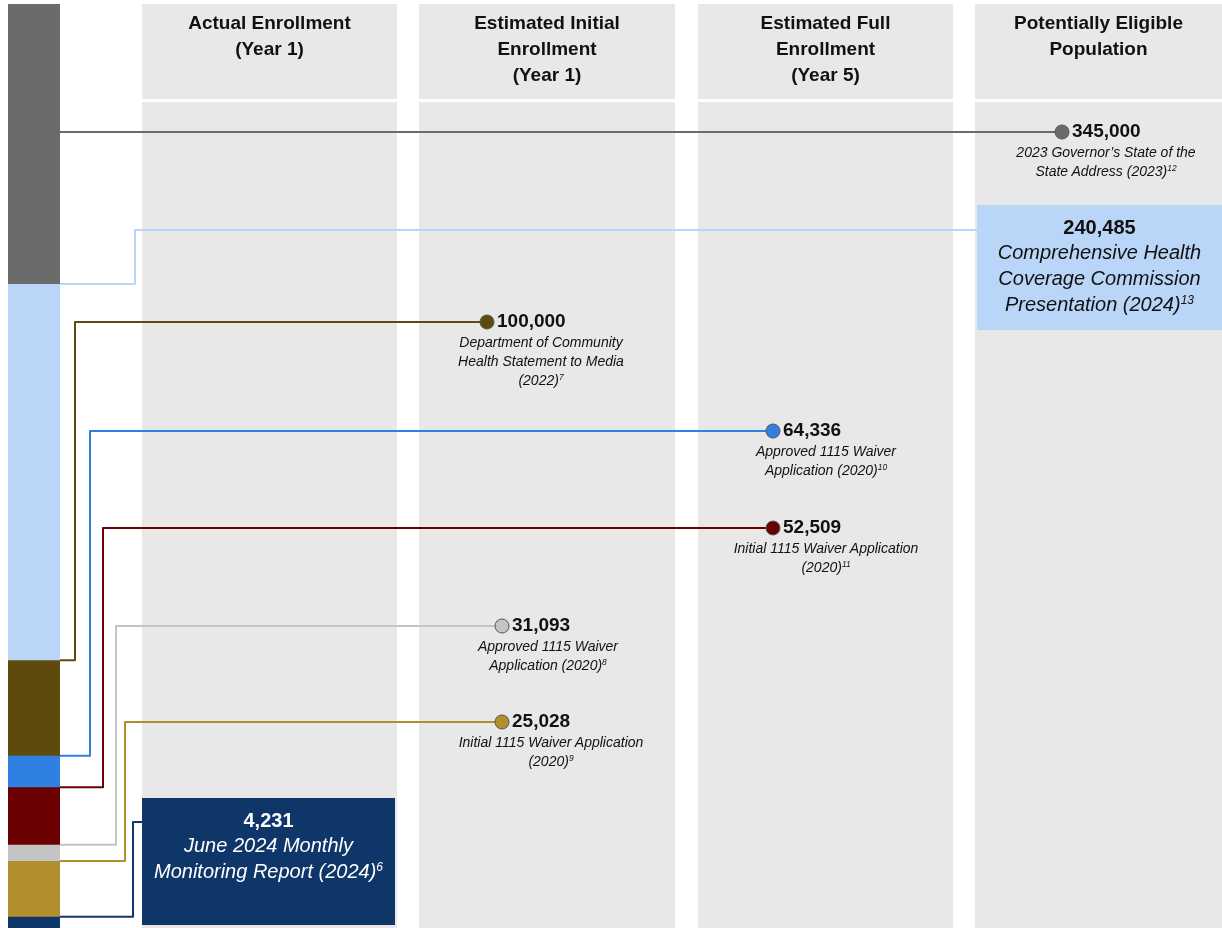  I want to click on data-label: 52,509, so click(812, 527).